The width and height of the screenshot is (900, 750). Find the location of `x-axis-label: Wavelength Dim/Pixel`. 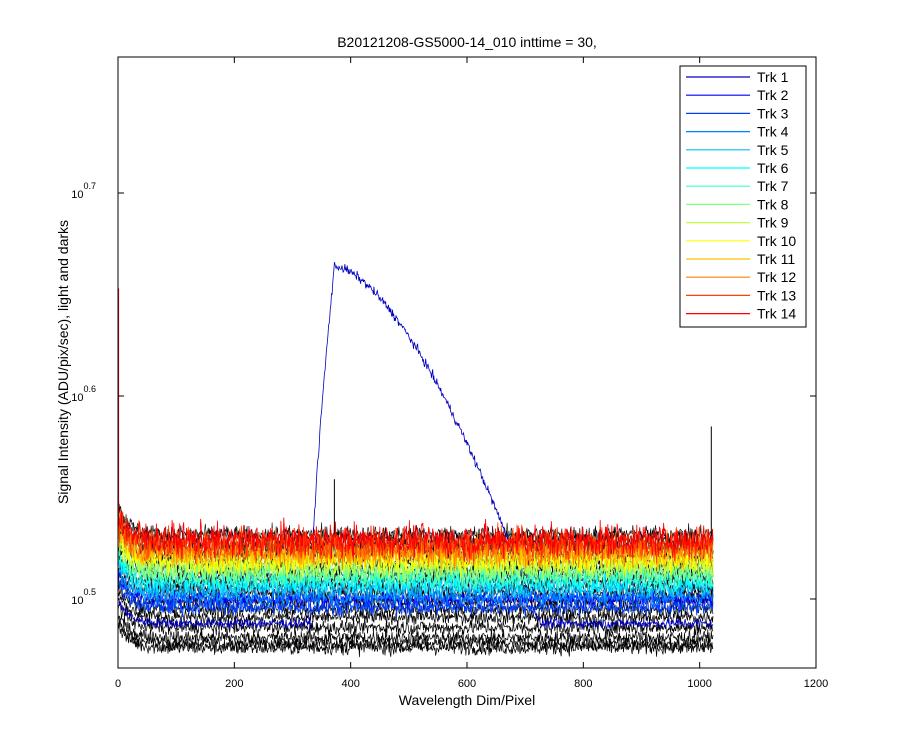

x-axis-label: Wavelength Dim/Pixel is located at coordinates (467, 700).